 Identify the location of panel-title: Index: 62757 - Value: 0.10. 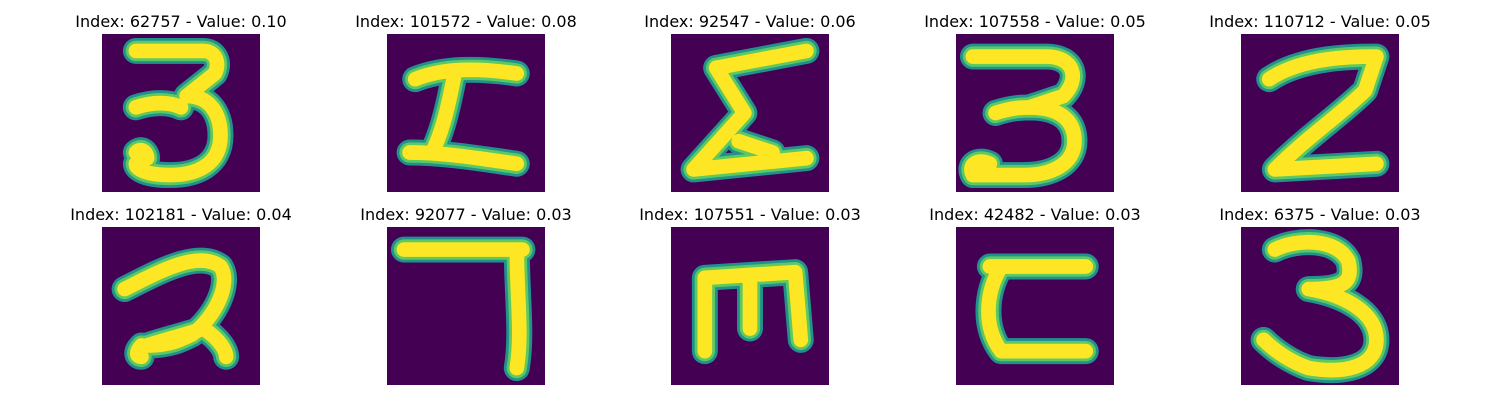
(181, 21).